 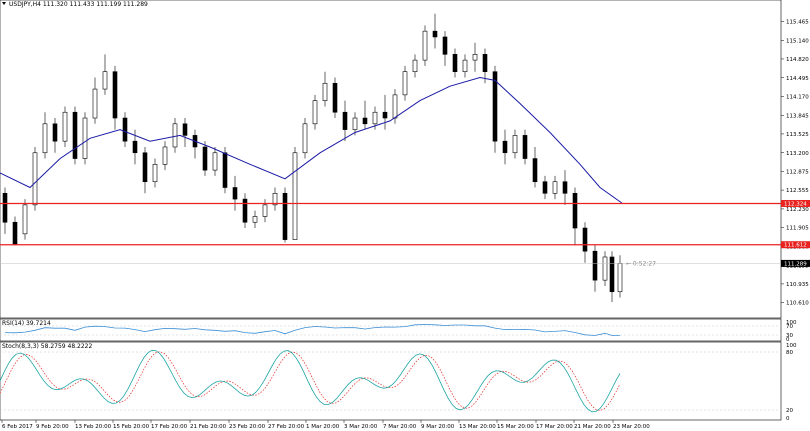 What do you see at coordinates (797, 154) in the screenshot?
I see `price-tick-label: 113.200` at bounding box center [797, 154].